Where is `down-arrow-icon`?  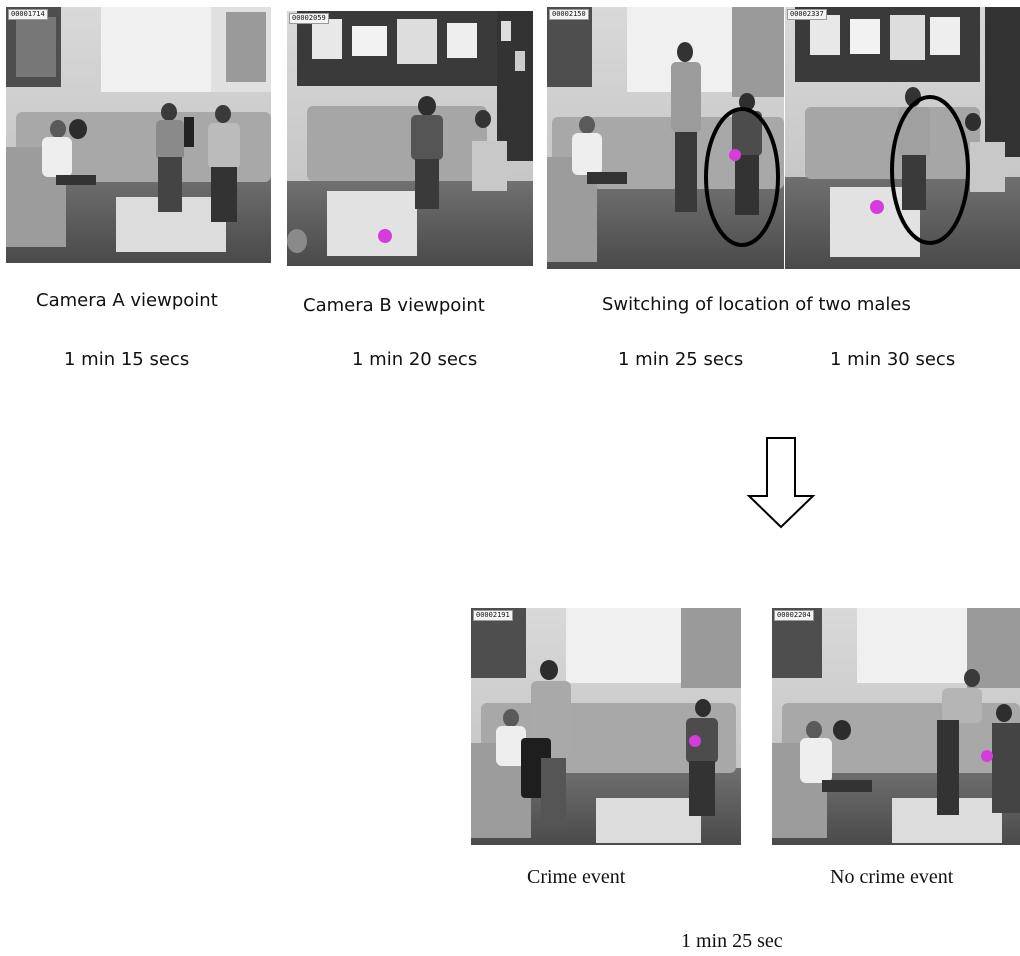
down-arrow-icon is located at coordinates (781, 483).